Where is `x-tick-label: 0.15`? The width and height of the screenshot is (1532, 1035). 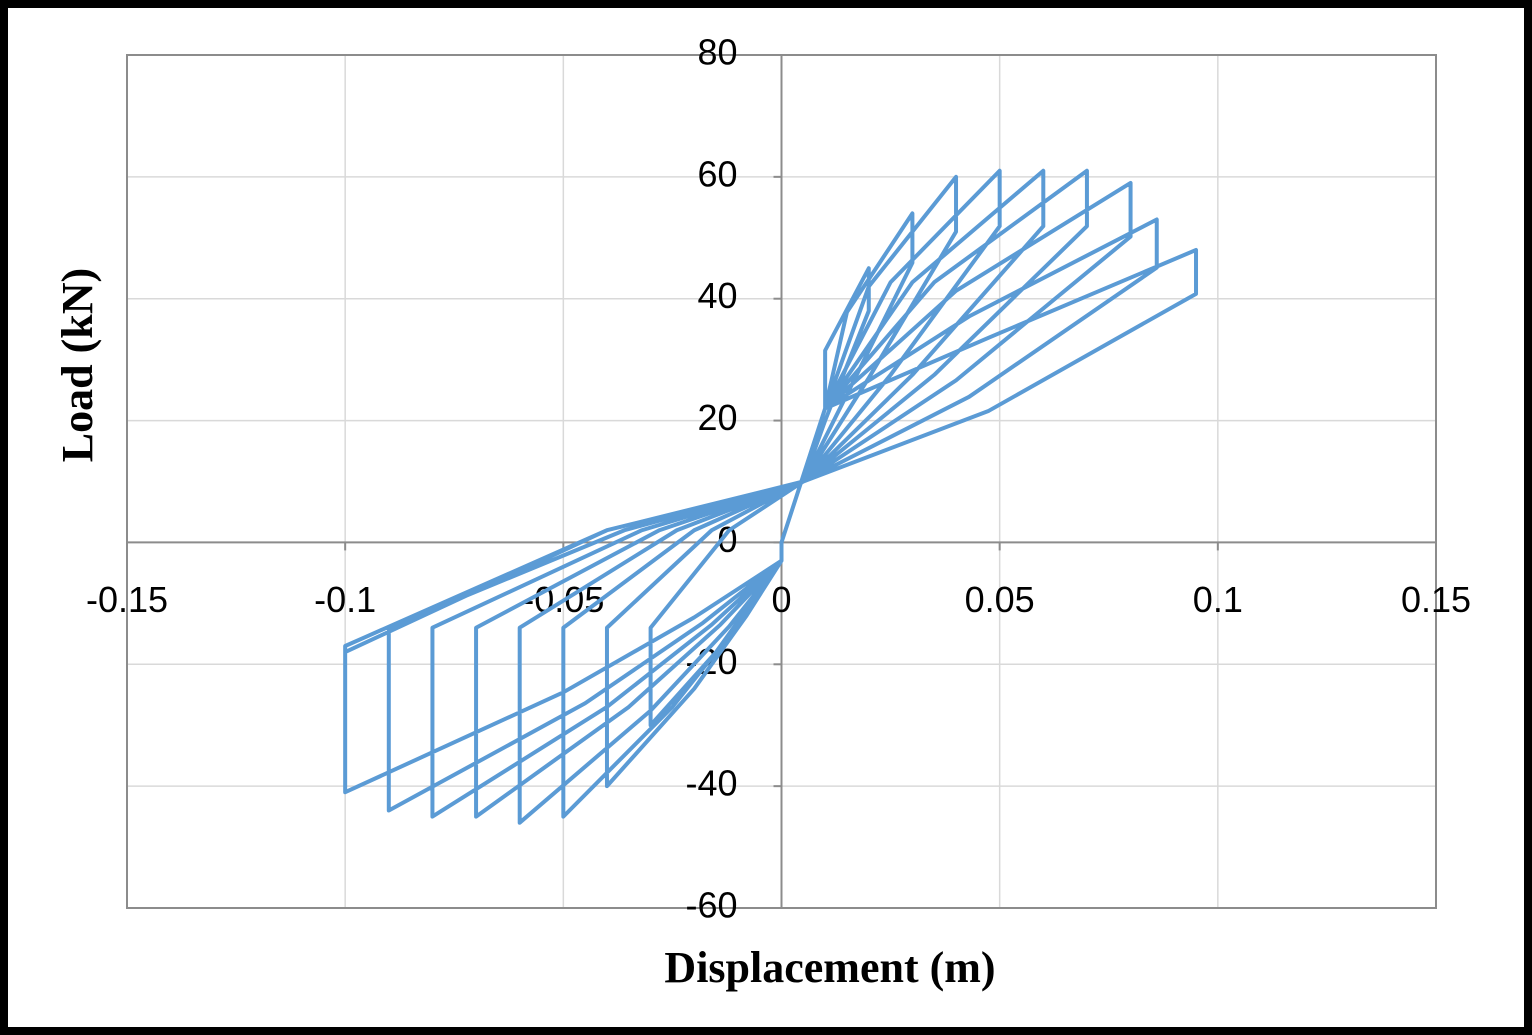
x-tick-label: 0.15 is located at coordinates (1436, 599).